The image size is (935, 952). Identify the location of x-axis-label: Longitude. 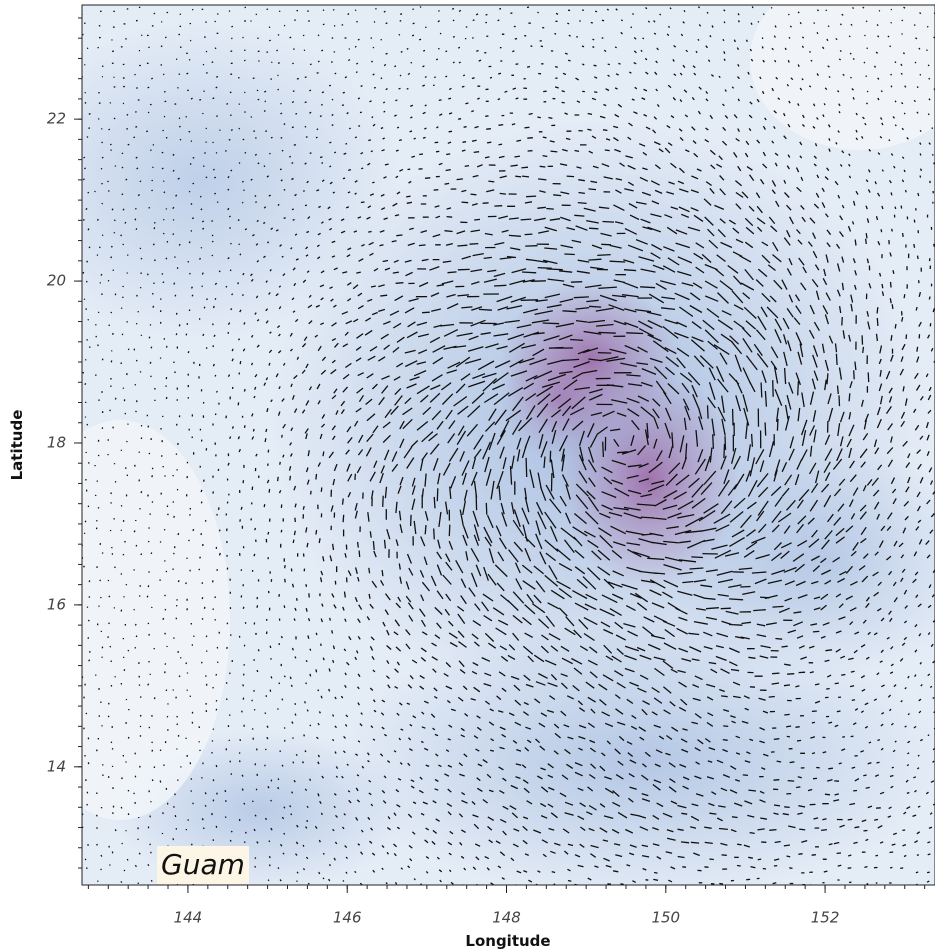
(507, 941).